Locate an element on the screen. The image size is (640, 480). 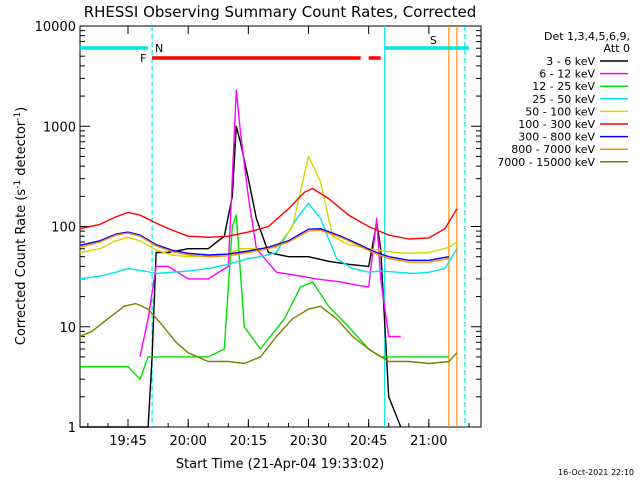
legend-label-6: 300 - 800 keV is located at coordinates (556, 137).